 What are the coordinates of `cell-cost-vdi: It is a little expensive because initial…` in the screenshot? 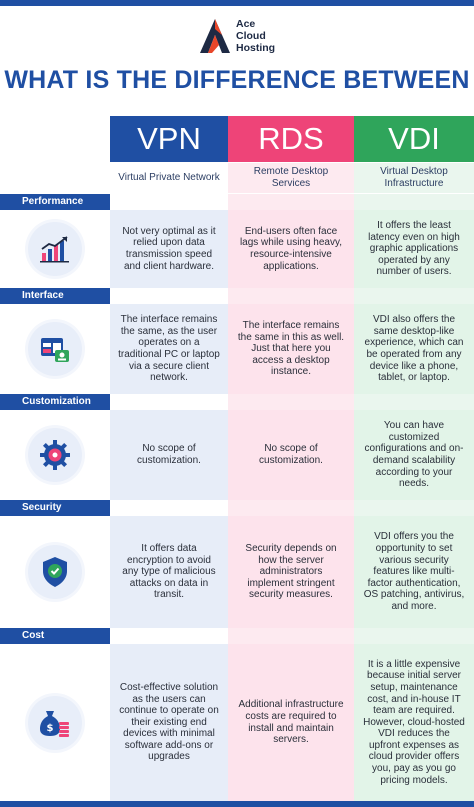 It's located at (414, 722).